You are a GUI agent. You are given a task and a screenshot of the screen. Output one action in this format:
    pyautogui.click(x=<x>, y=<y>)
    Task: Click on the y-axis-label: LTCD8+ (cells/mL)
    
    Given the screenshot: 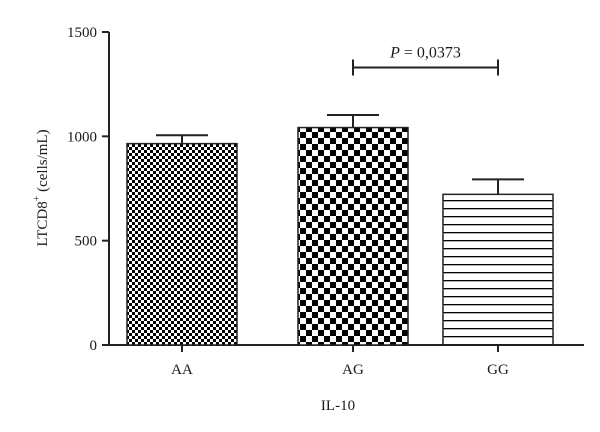 What is the action you would take?
    pyautogui.click(x=41, y=187)
    